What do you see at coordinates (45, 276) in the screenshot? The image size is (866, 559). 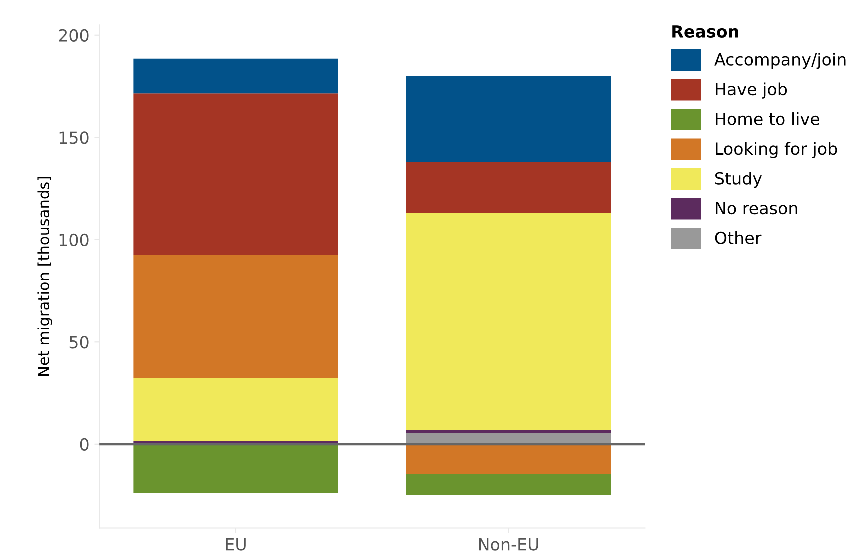 I see `y-axis-title: Net migration [thousands]` at bounding box center [45, 276].